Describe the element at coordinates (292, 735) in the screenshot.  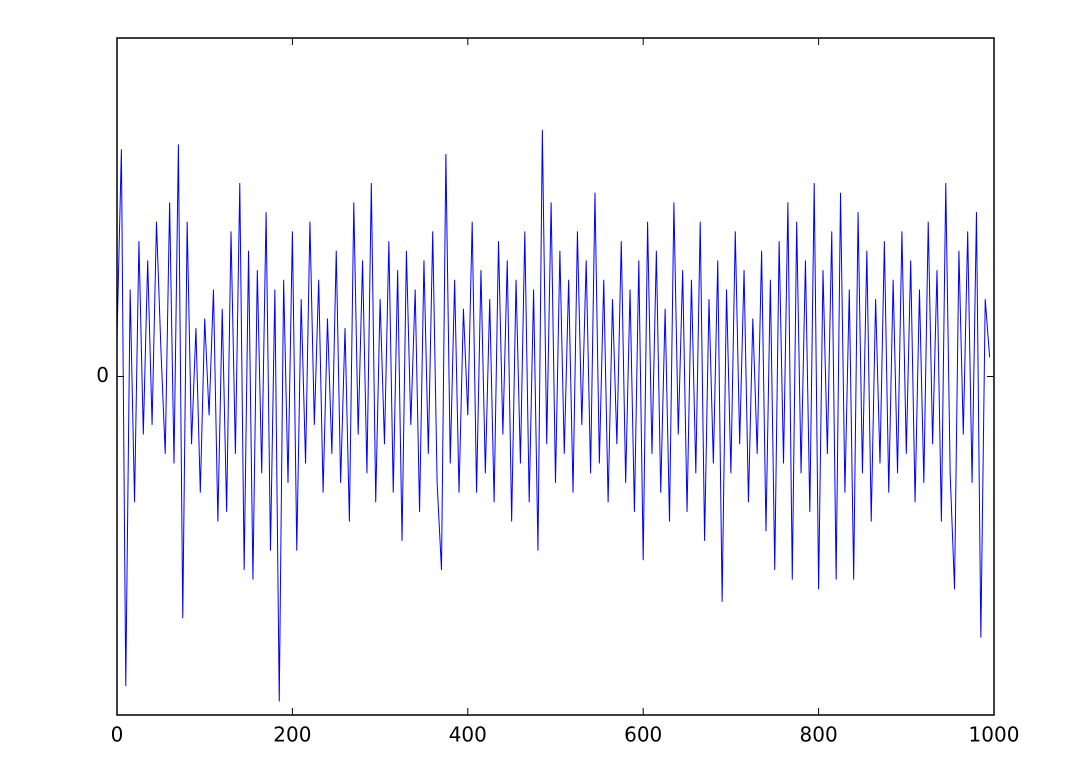
I see `x-tick-label: 200` at that location.